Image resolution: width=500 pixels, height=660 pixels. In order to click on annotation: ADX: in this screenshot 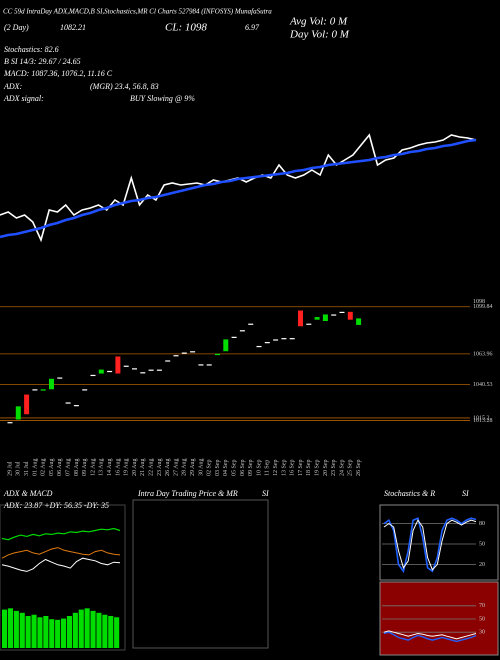, I will do `click(13, 86)`.